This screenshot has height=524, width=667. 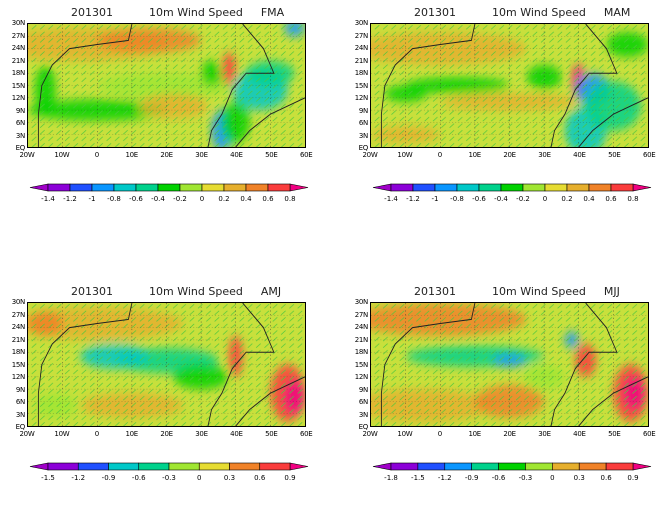 What do you see at coordinates (260, 478) in the screenshot?
I see `colorbar-label: 0.6` at bounding box center [260, 478].